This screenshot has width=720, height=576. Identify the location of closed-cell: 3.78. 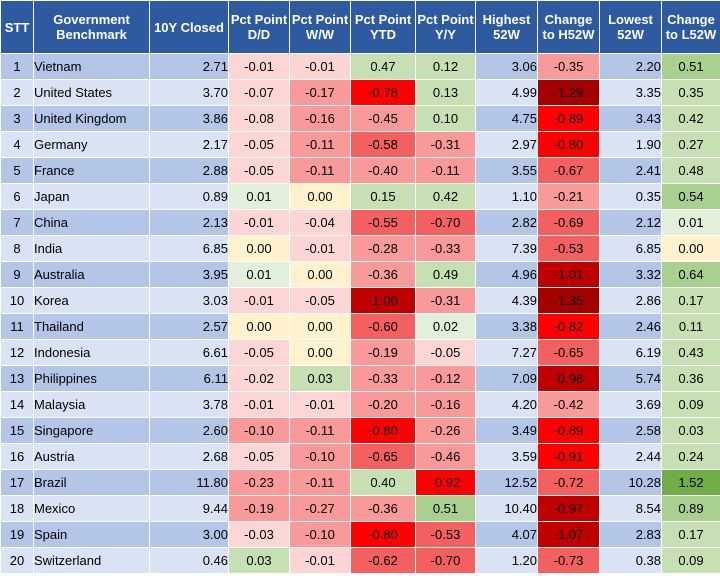
(189, 404).